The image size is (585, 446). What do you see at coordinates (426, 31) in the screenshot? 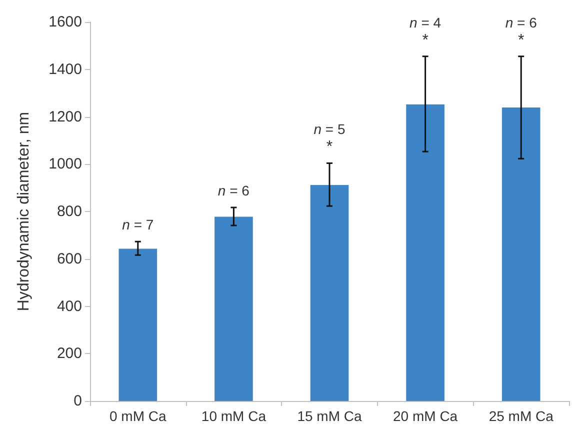
I see `annotation: n = 4 *` at bounding box center [426, 31].